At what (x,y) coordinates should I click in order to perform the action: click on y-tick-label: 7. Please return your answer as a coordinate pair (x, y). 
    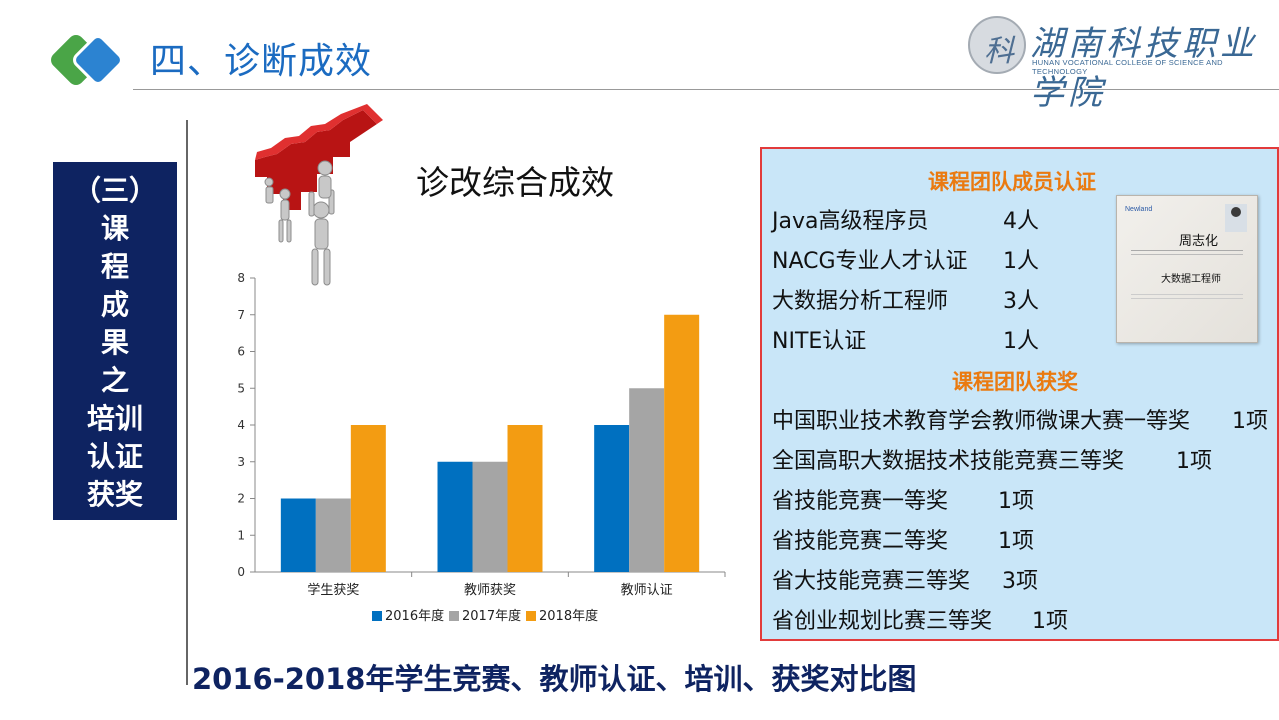
    Looking at the image, I should click on (241, 315).